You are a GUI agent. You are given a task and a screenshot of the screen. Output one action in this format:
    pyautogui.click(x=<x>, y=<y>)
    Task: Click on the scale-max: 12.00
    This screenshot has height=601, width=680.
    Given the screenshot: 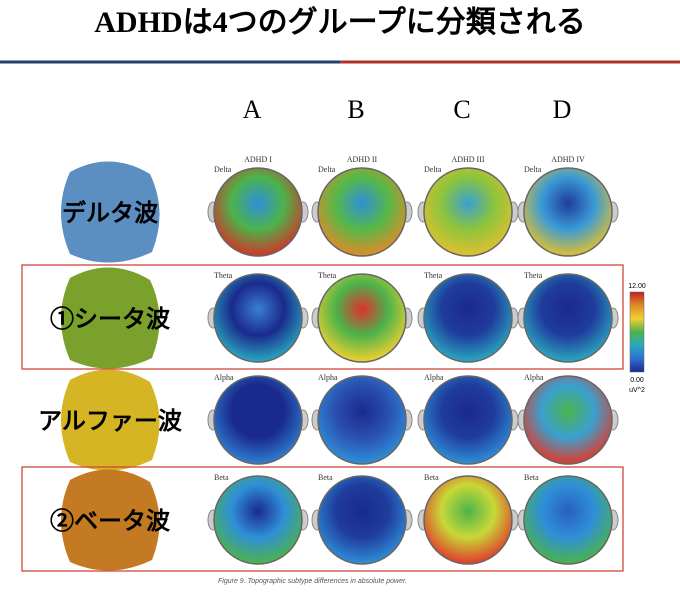 What is the action you would take?
    pyautogui.click(x=637, y=286)
    